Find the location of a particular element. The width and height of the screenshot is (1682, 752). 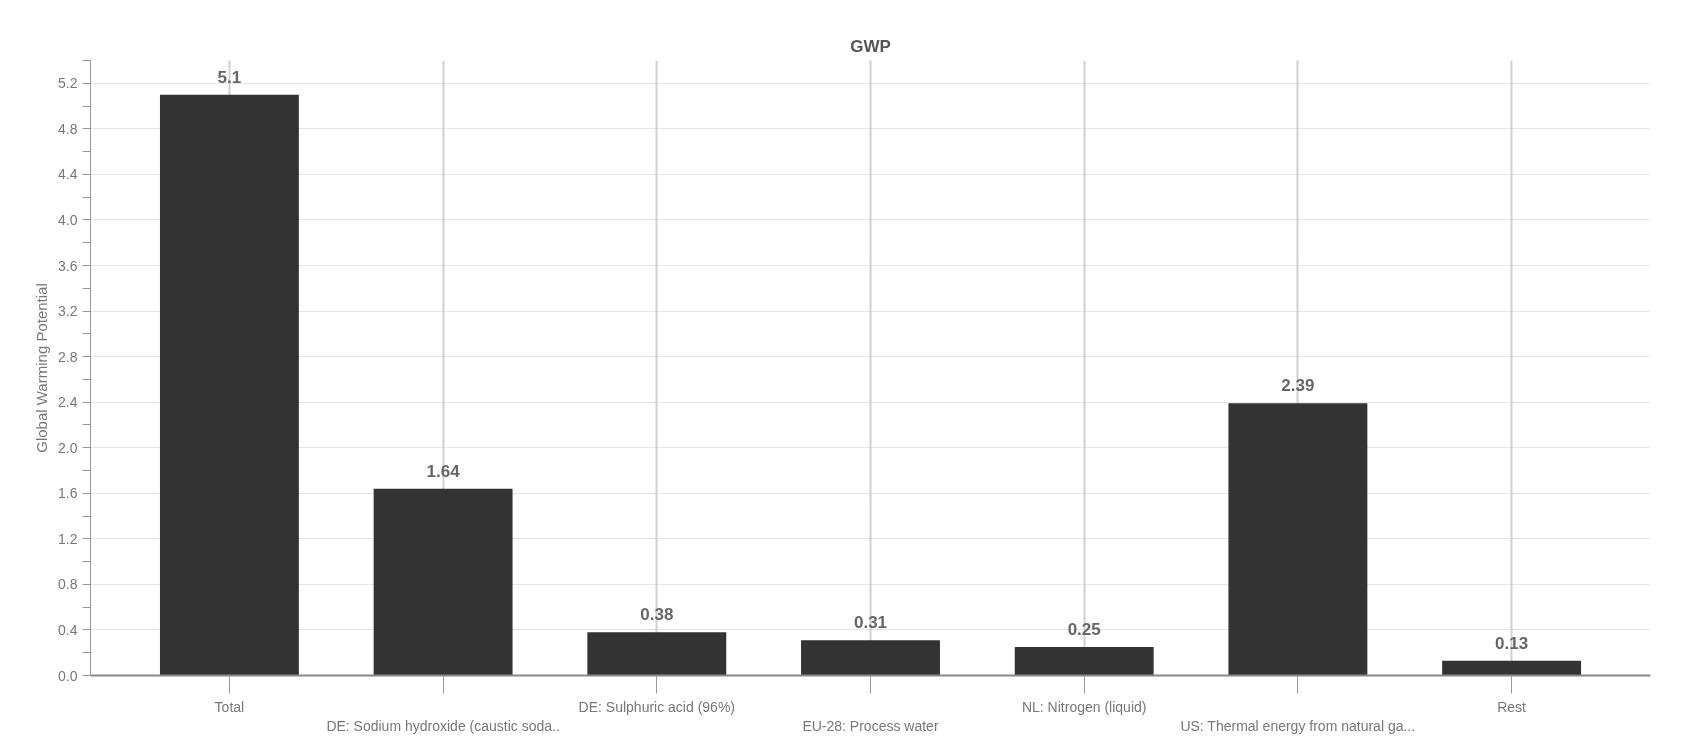

y-tick-label: 2.0 is located at coordinates (68, 447).